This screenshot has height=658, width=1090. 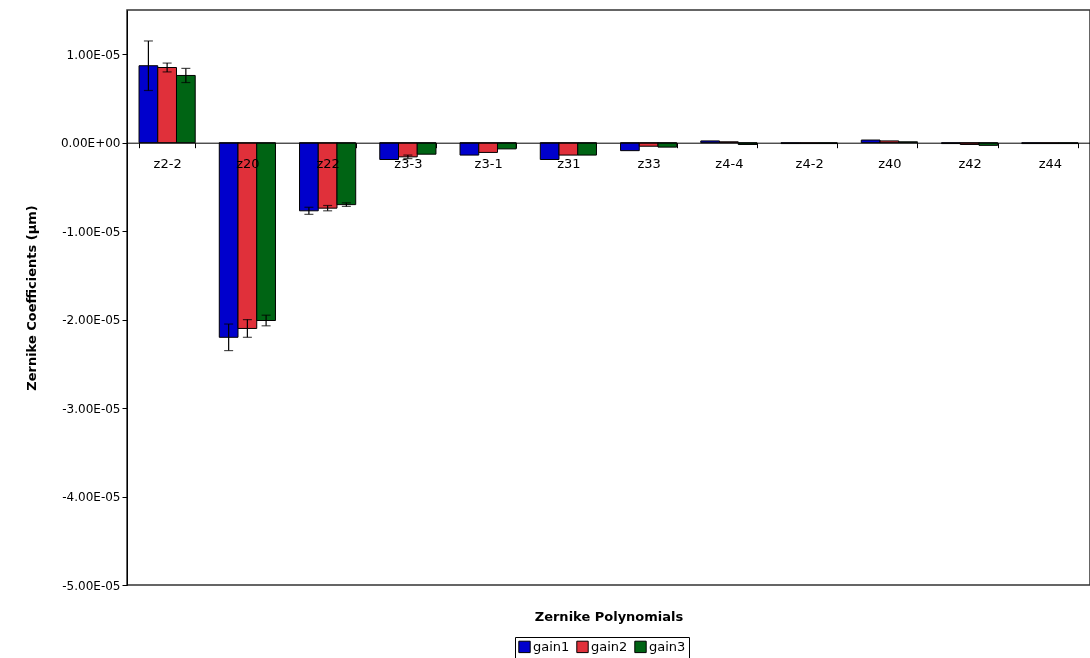 What do you see at coordinates (569, 164) in the screenshot?
I see `x-tick-label: z31` at bounding box center [569, 164].